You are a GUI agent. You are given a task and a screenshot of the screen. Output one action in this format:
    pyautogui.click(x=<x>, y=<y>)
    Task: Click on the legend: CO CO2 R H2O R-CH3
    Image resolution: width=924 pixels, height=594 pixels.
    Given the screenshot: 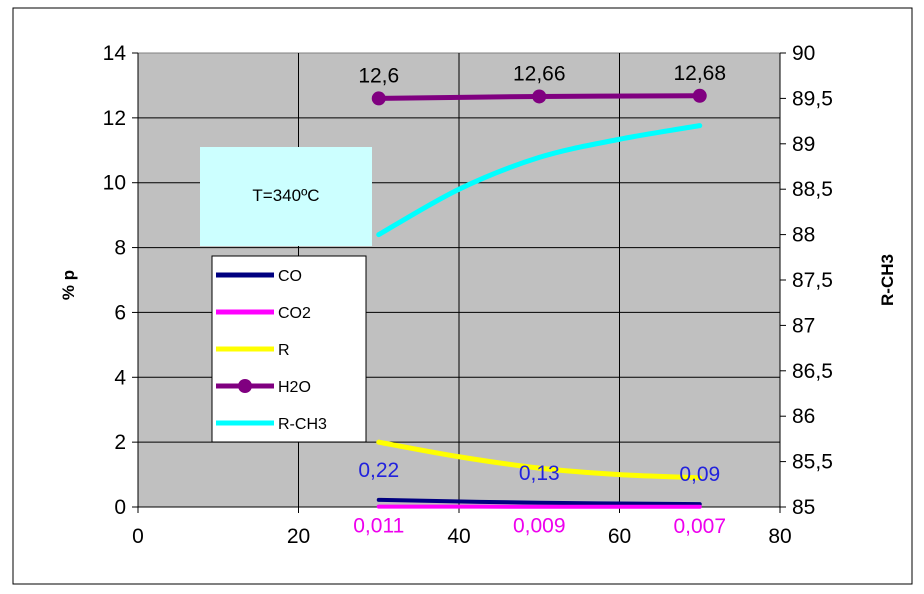 What is the action you would take?
    pyautogui.click(x=289, y=349)
    